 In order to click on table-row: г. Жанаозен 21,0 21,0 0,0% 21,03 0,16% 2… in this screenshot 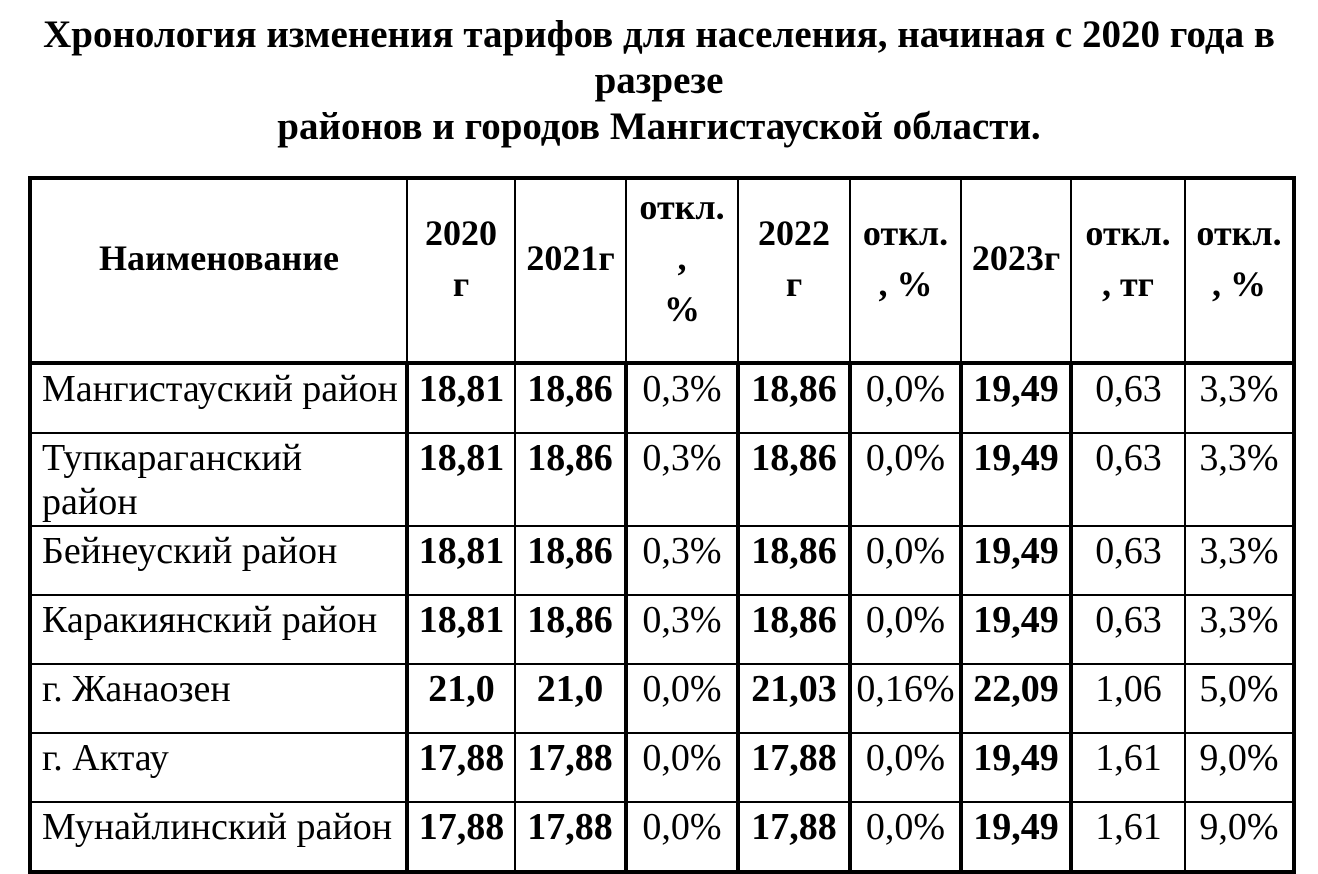, I will do `click(662, 698)`.